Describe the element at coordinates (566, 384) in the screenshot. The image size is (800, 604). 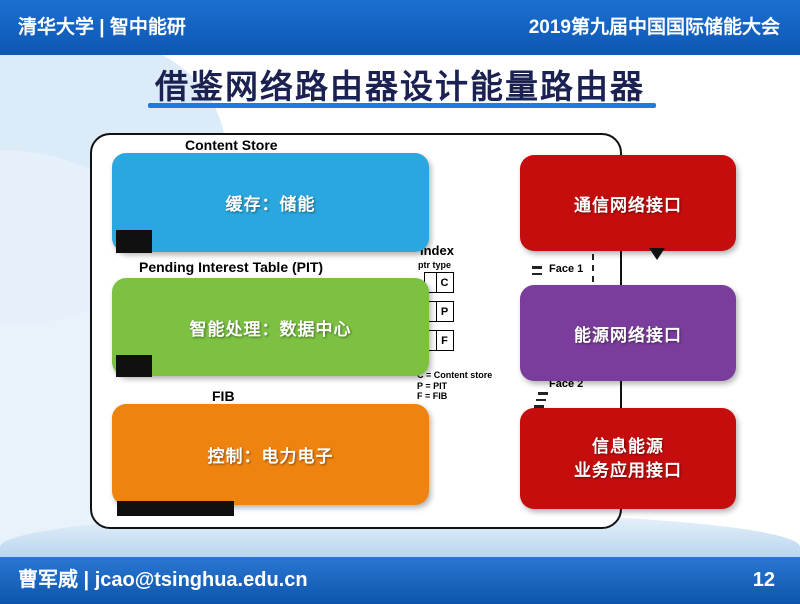
I see `face2-label: Face 2` at that location.